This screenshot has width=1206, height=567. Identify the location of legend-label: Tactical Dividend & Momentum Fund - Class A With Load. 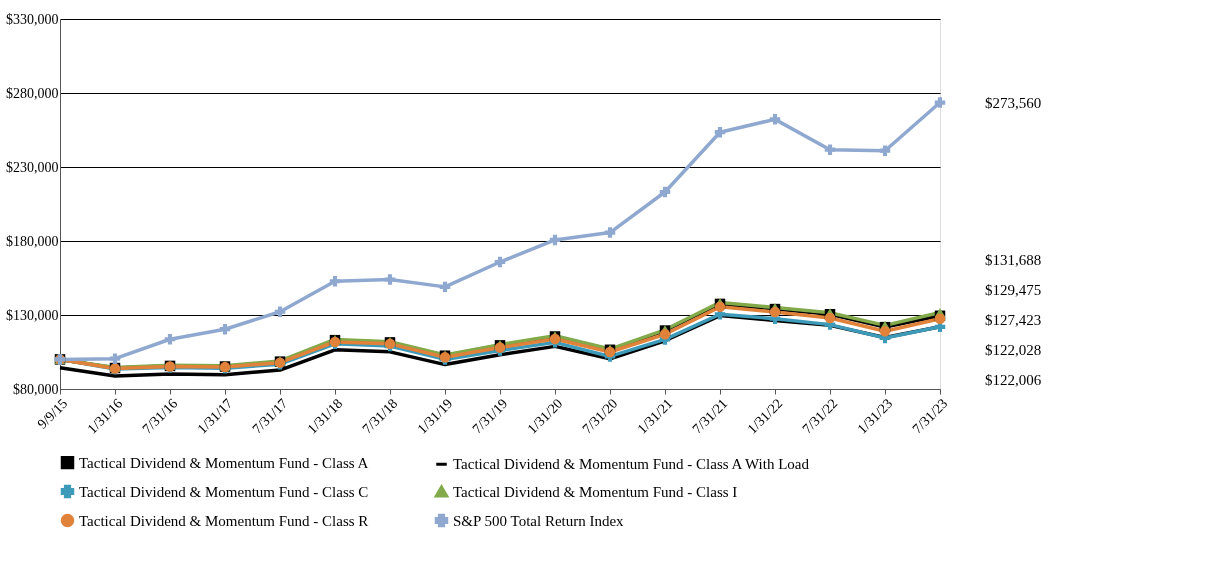
(631, 464).